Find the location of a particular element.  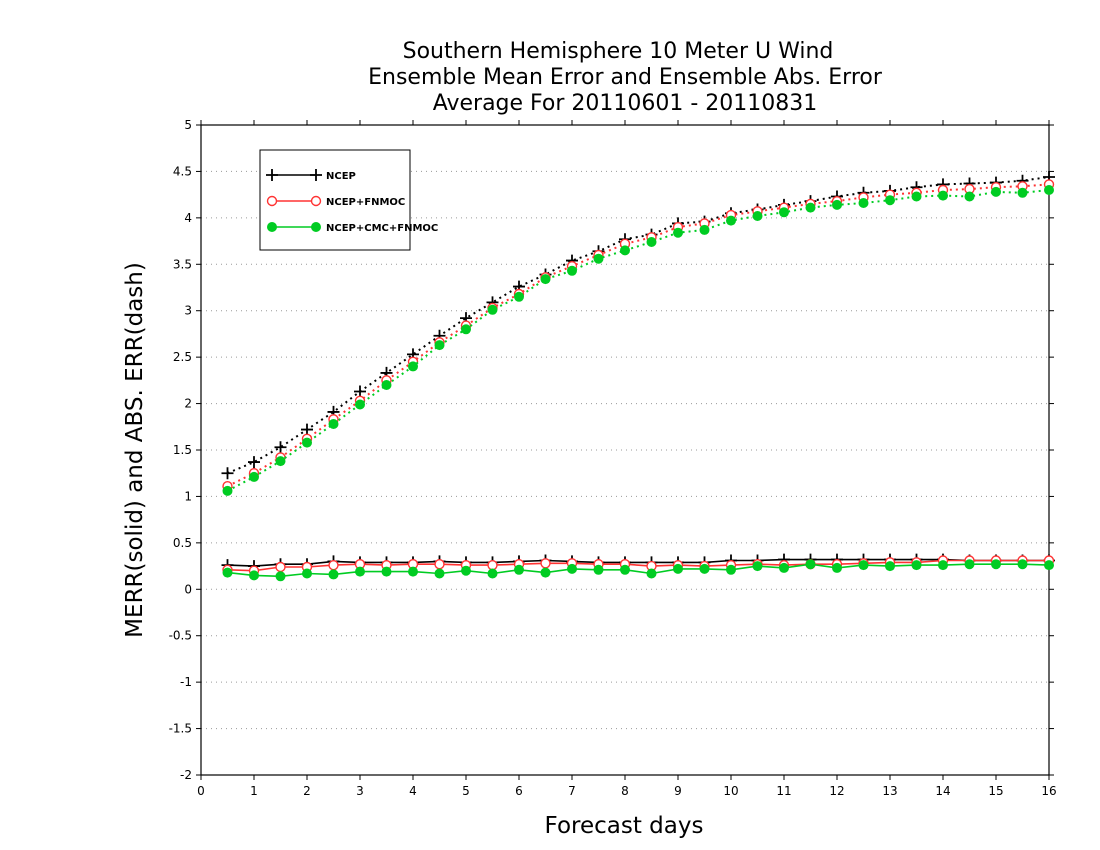

x-tick-label: 11 is located at coordinates (783, 791).